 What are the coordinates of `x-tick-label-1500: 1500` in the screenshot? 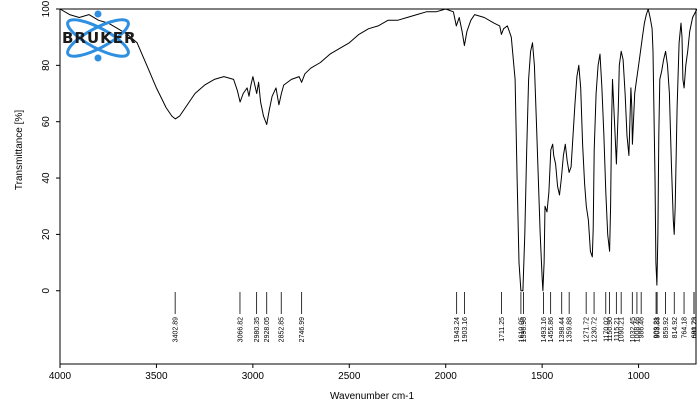 It's located at (542, 376).